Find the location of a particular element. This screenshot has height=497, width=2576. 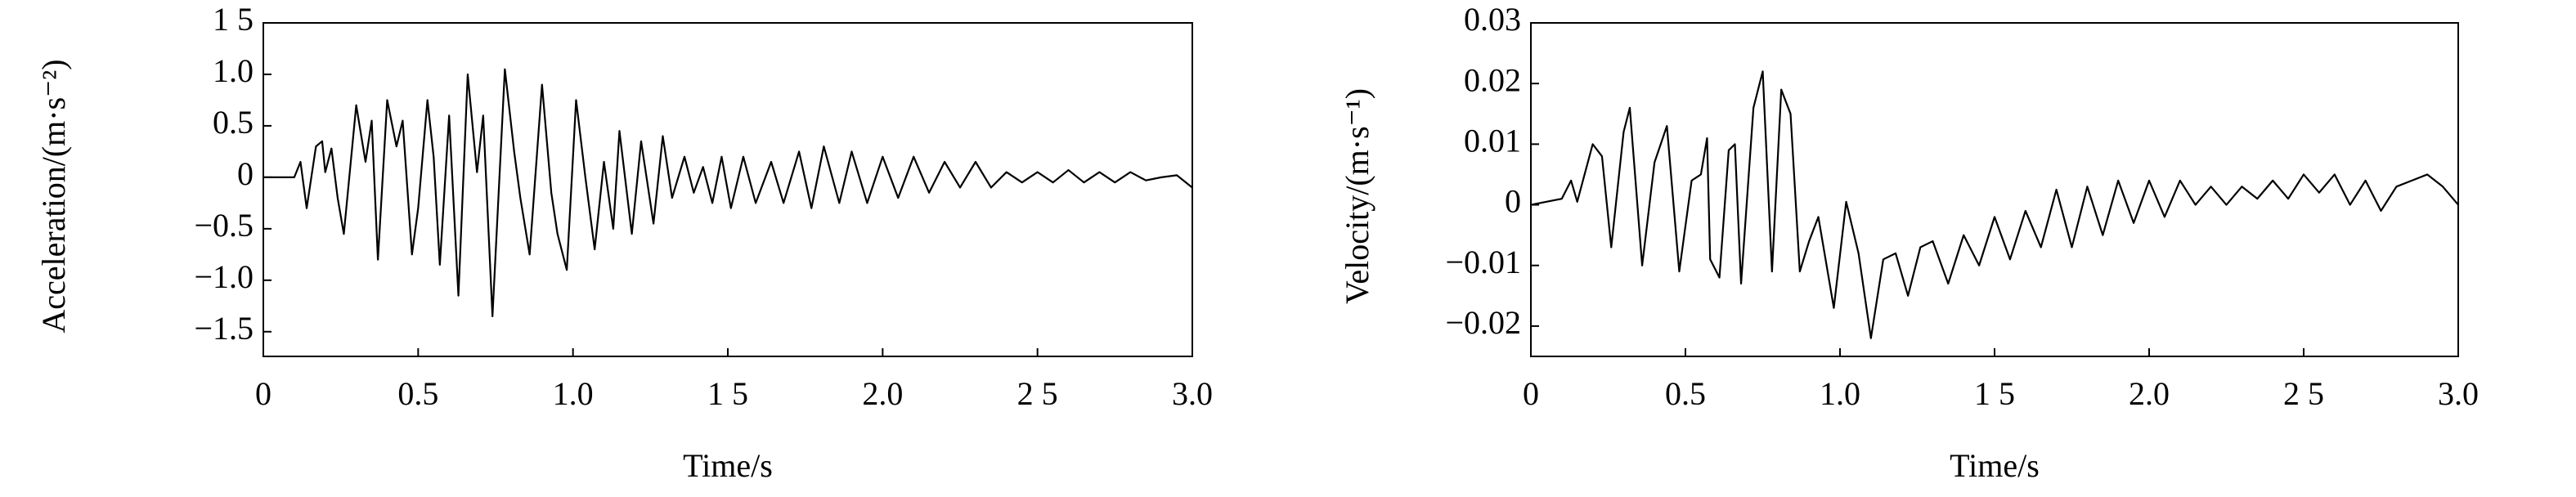

y-tick-label: −0.5 is located at coordinates (224, 226).